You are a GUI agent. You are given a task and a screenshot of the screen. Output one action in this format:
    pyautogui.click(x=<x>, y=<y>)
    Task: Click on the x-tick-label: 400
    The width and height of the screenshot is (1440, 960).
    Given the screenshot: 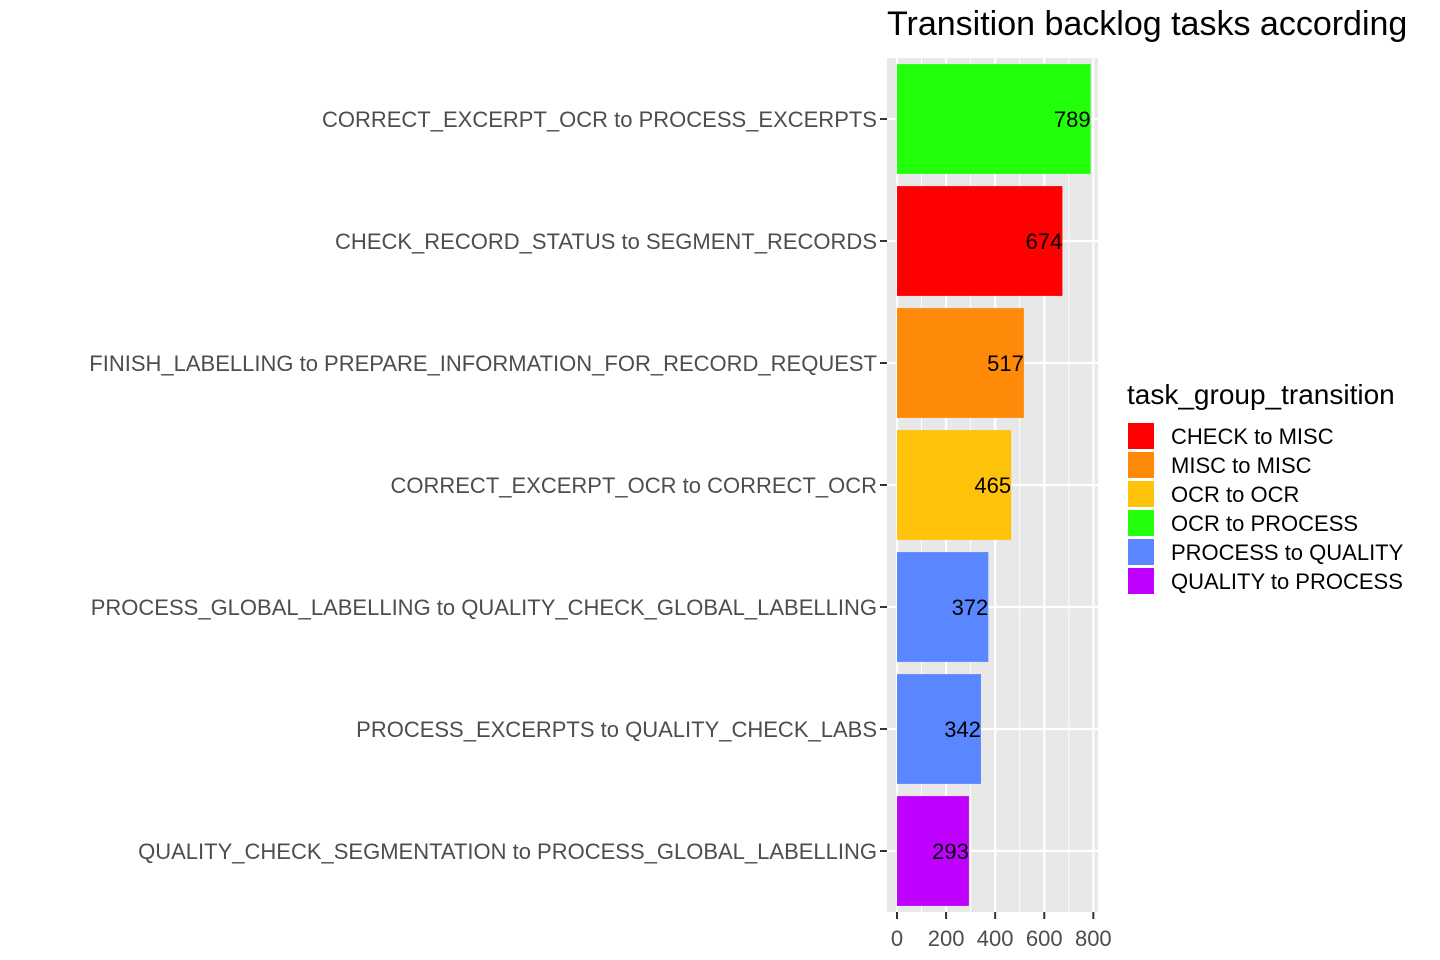 What is the action you would take?
    pyautogui.click(x=995, y=938)
    